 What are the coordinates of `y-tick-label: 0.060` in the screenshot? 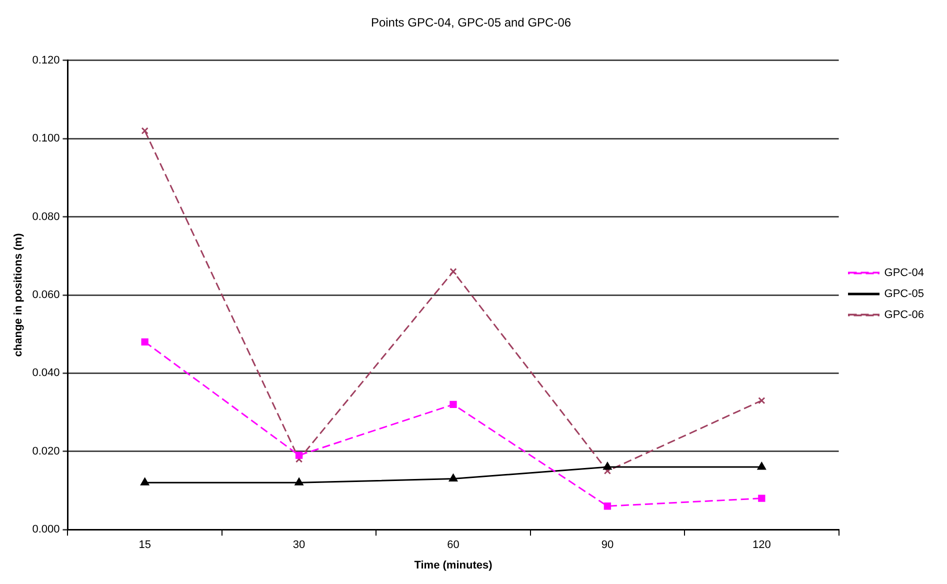 It's located at (46, 295).